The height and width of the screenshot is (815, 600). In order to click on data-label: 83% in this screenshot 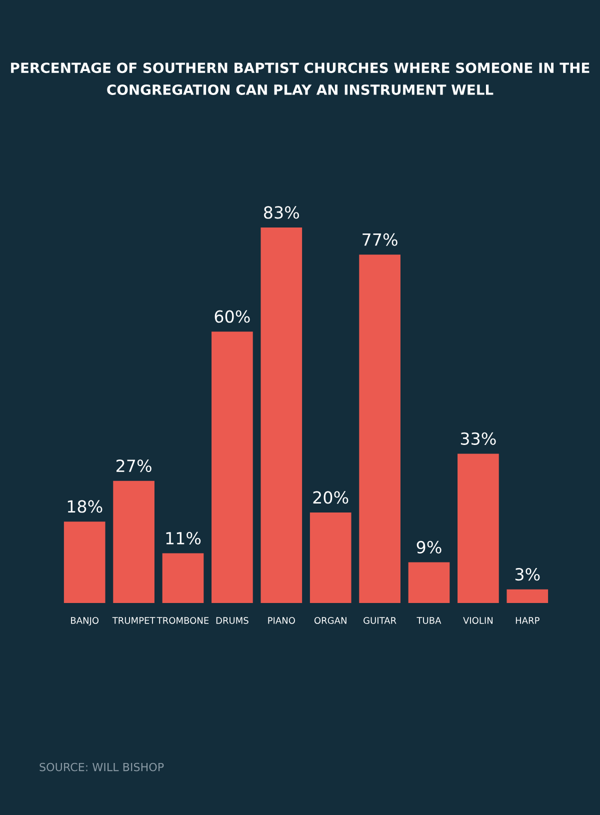, I will do `click(281, 212)`.